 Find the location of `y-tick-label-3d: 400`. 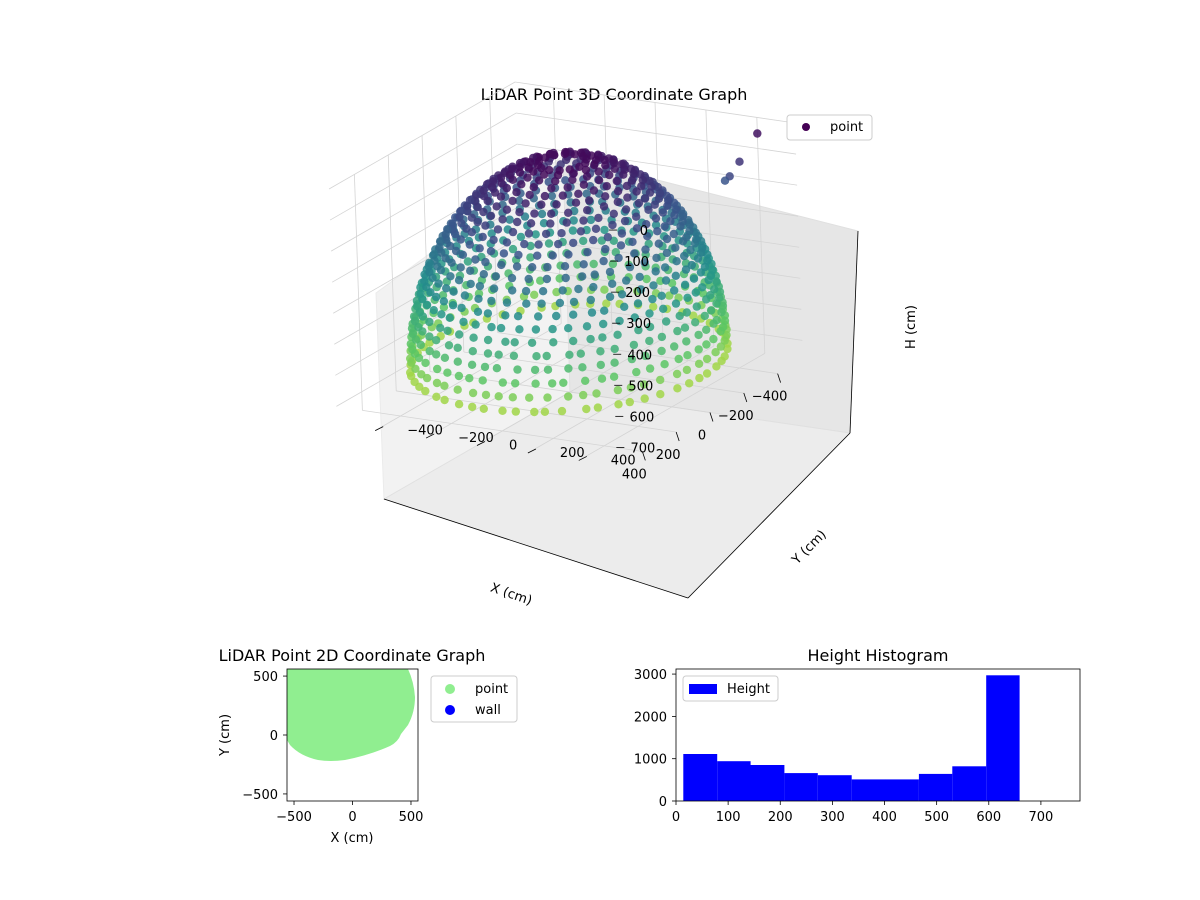

y-tick-label-3d: 400 is located at coordinates (623, 460).